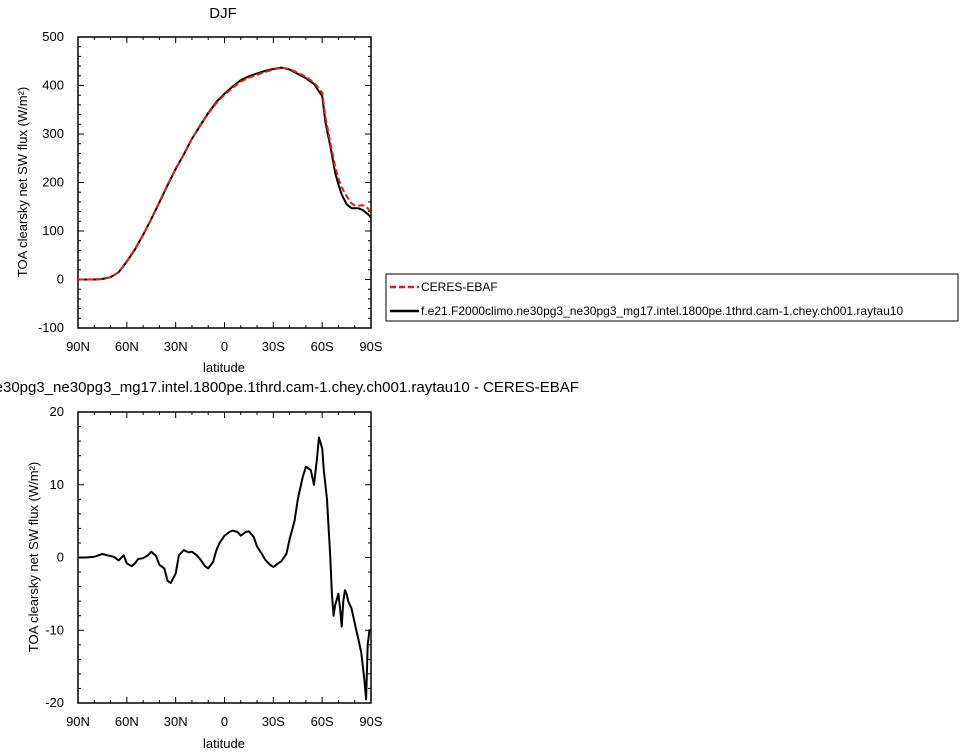 The height and width of the screenshot is (754, 962). What do you see at coordinates (273, 346) in the screenshot?
I see `top-x-tick-label: 30S` at bounding box center [273, 346].